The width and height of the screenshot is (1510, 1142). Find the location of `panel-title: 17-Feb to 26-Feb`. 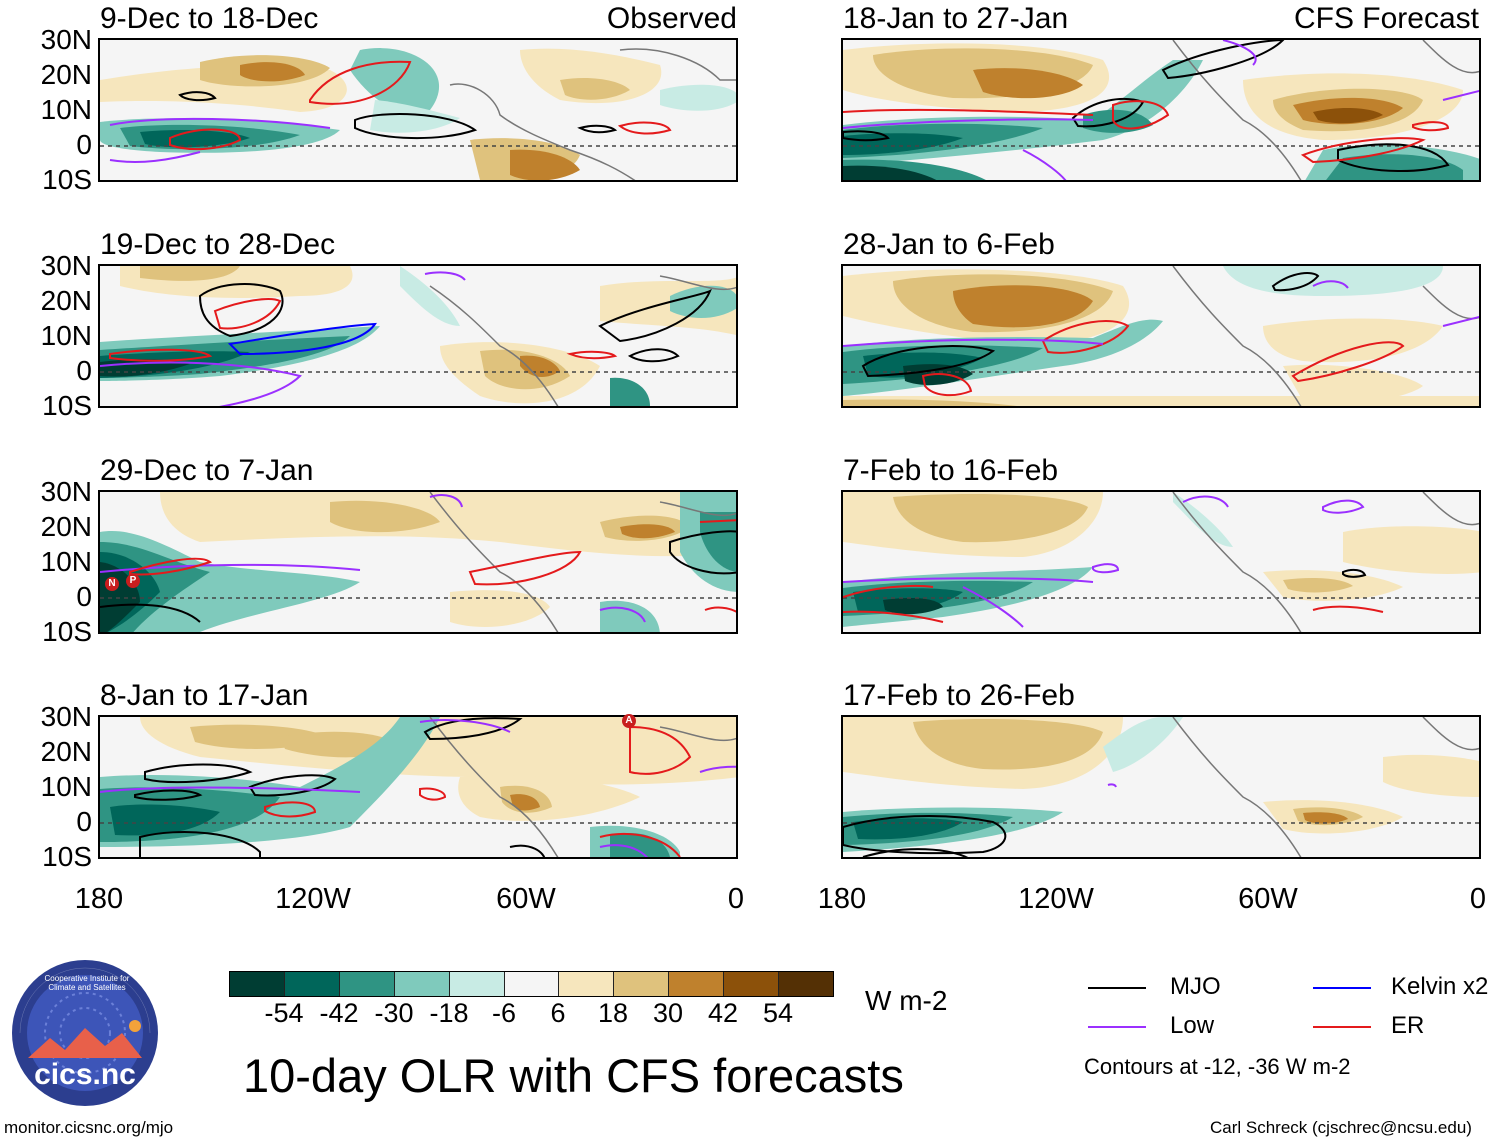

panel-title: 17-Feb to 26-Feb is located at coordinates (959, 695).